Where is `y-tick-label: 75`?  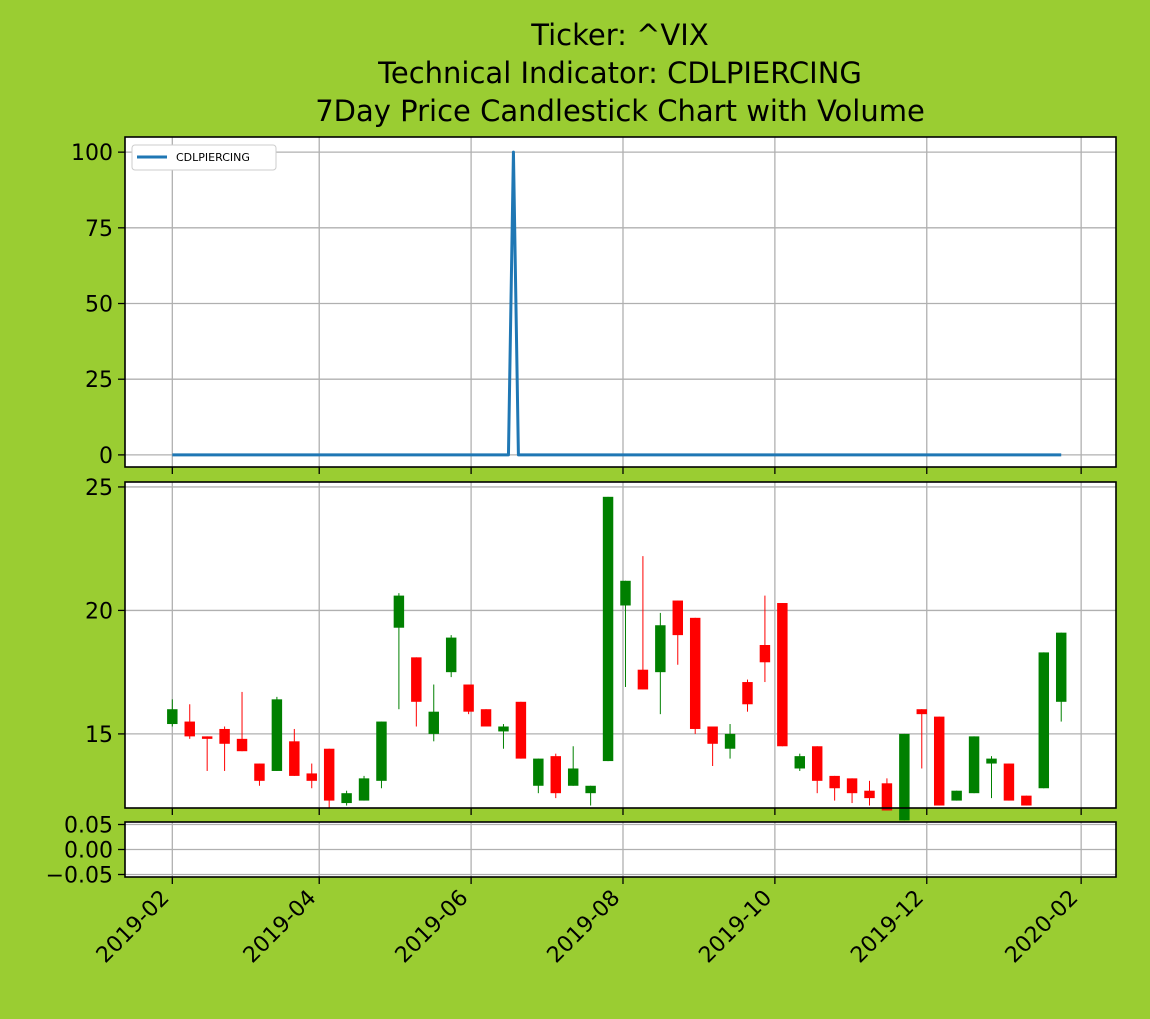
y-tick-label: 75 is located at coordinates (99, 229).